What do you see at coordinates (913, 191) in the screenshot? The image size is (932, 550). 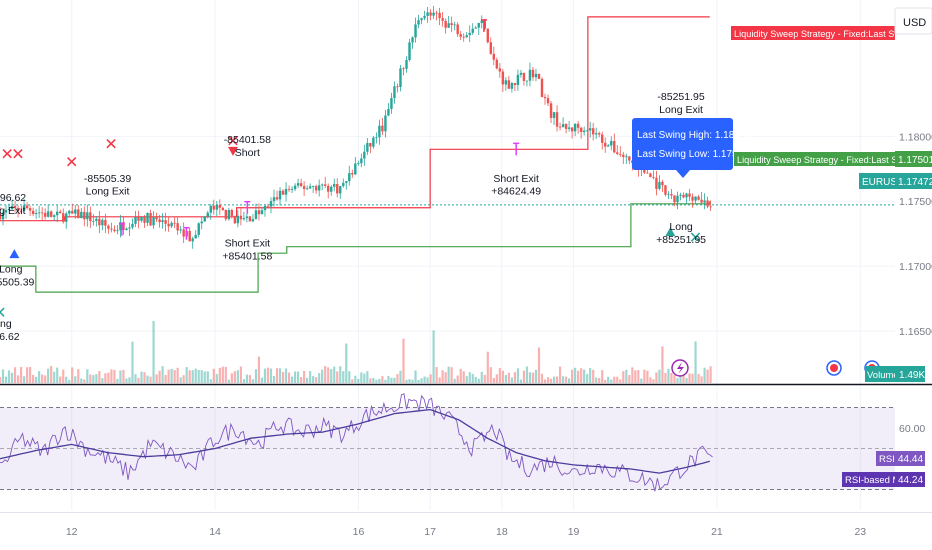 I see `price-axis` at bounding box center [913, 191].